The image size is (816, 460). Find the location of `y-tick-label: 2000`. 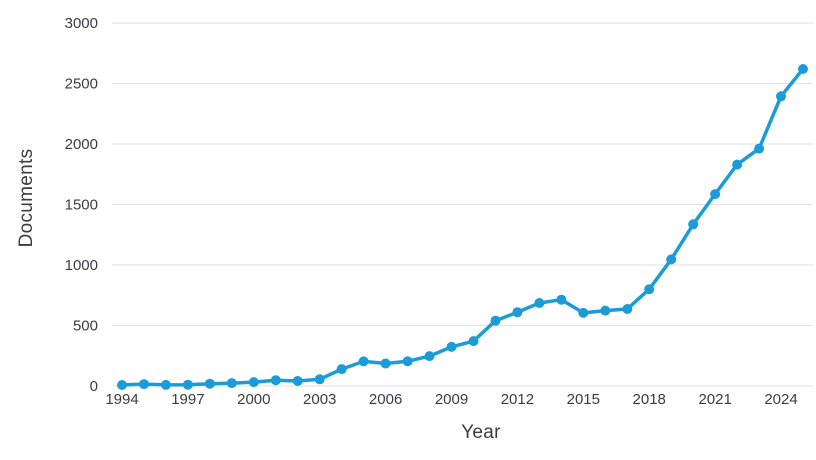

y-tick-label: 2000 is located at coordinates (81, 144).